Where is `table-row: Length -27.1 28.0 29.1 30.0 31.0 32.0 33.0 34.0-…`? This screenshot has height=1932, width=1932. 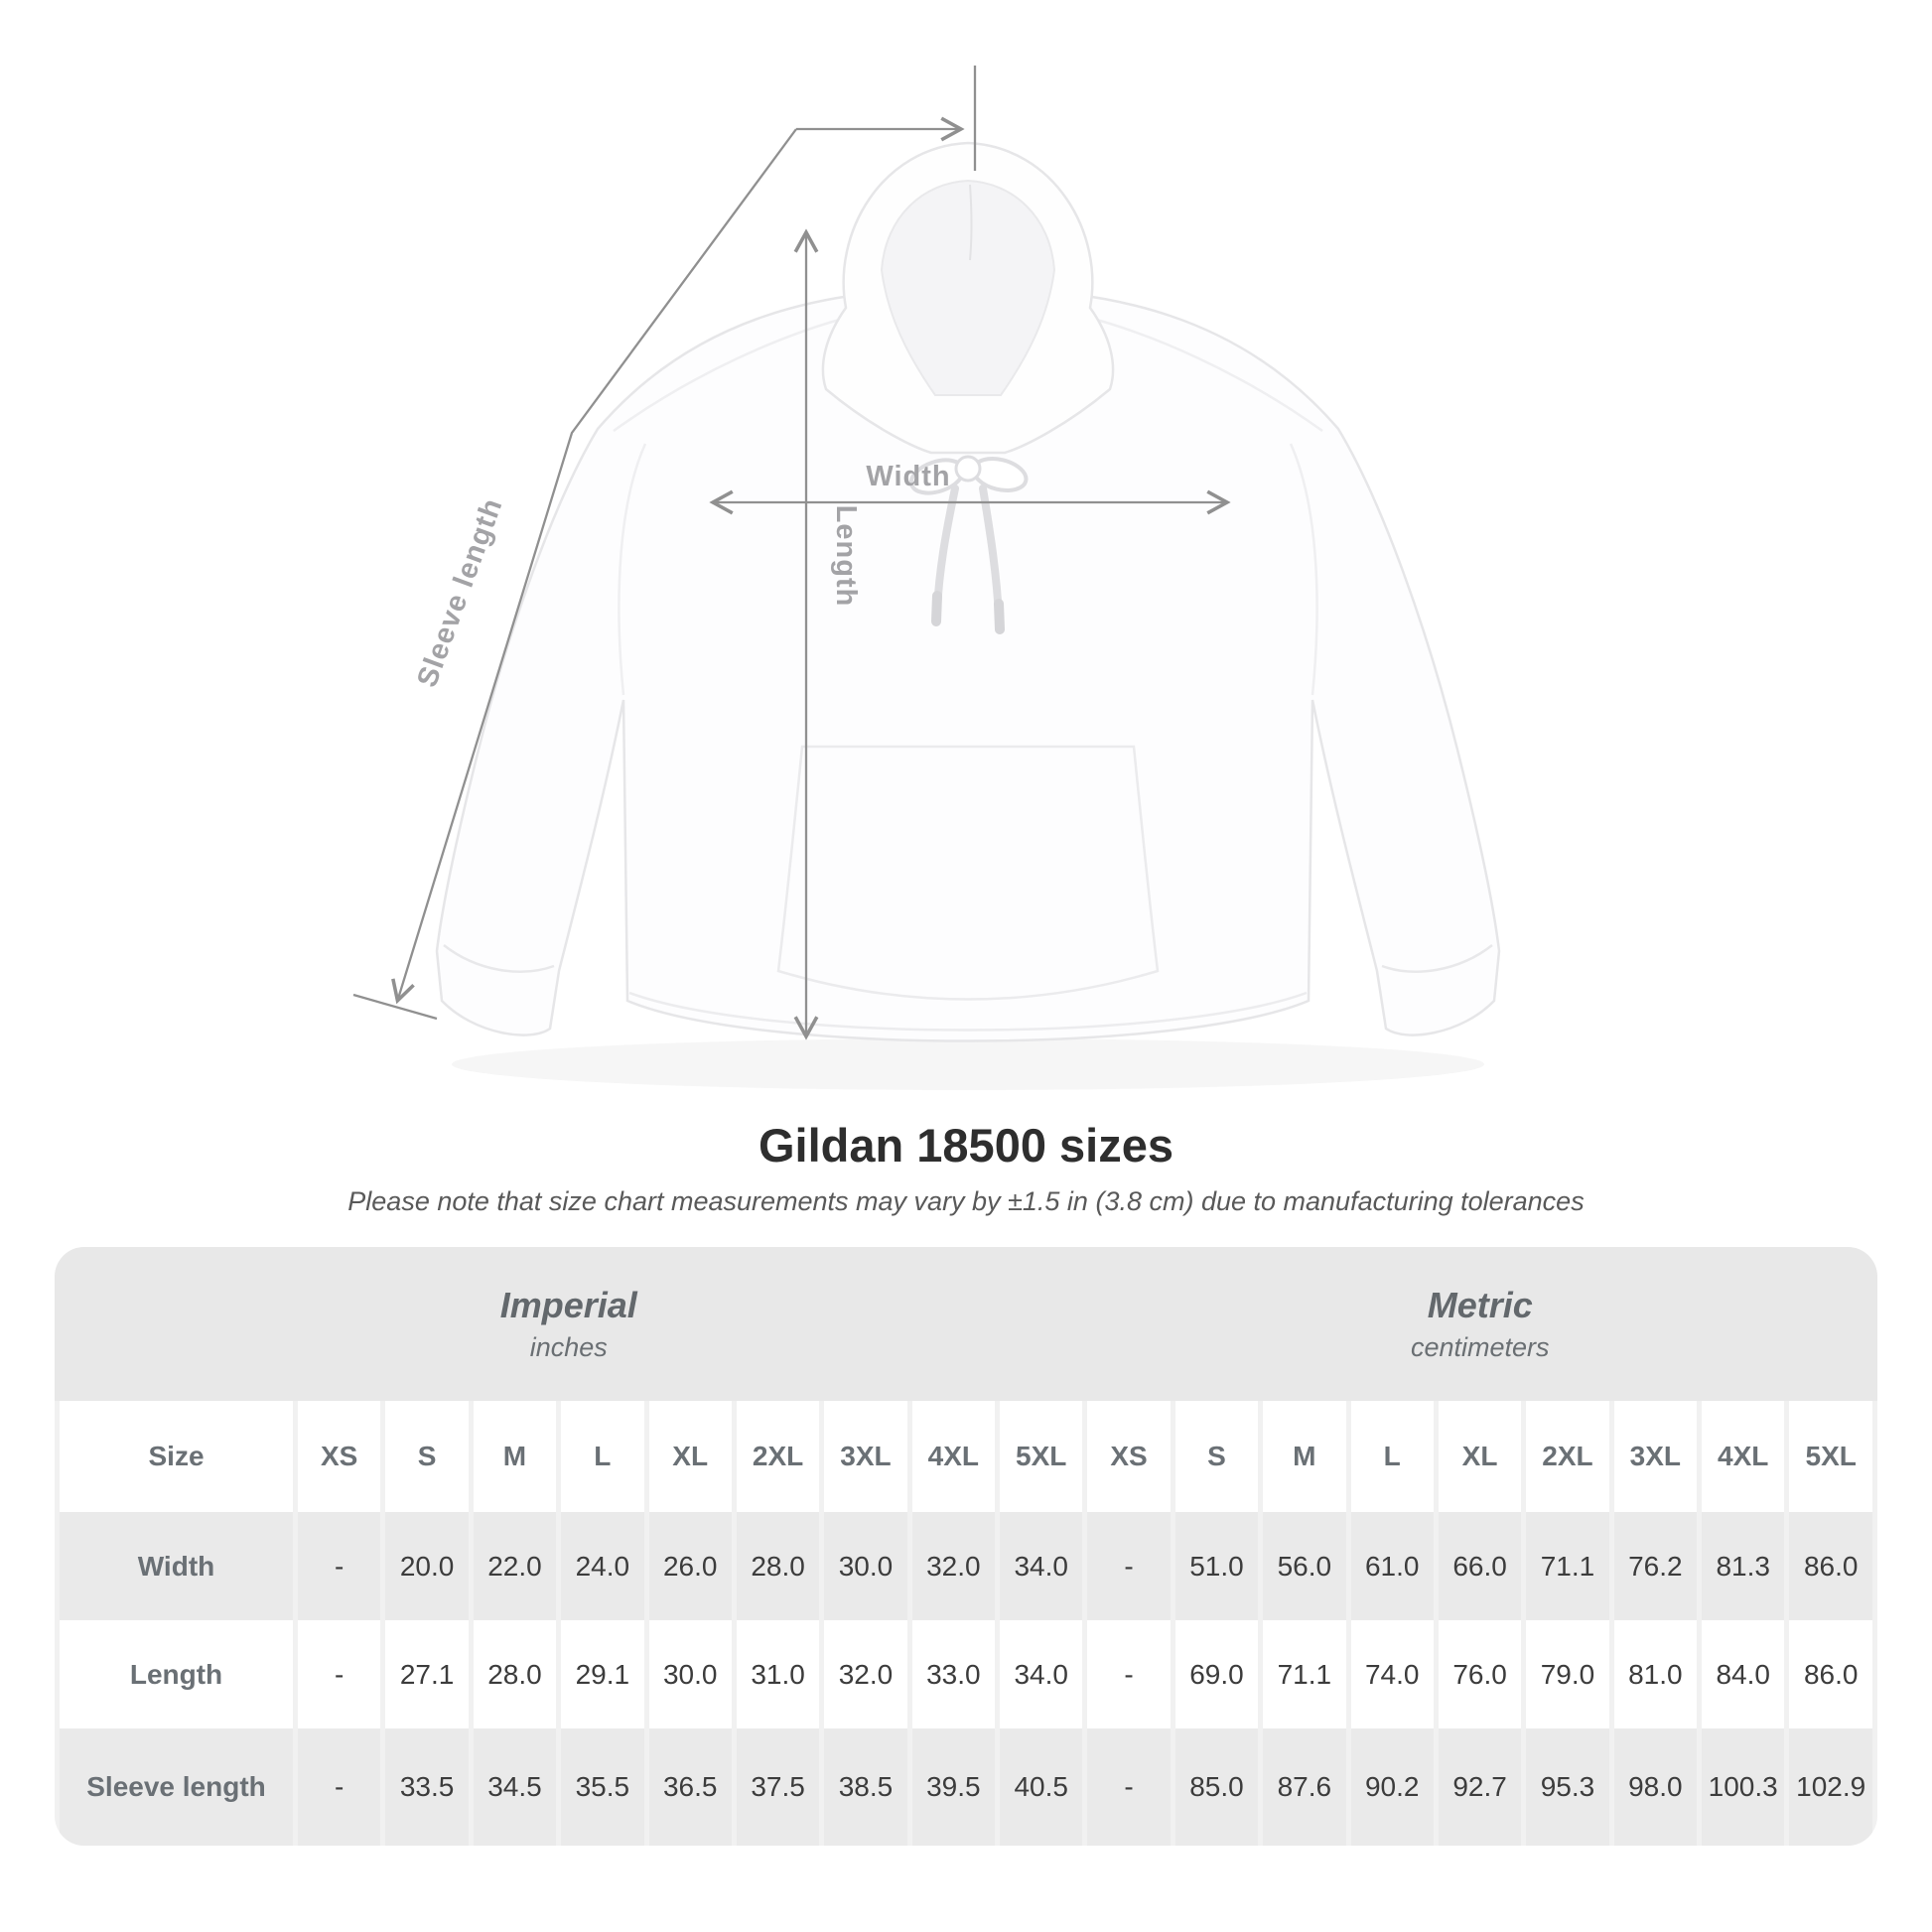 table-row: Length -27.1 28.0 29.1 30.0 31.0 32.0 33.0 34.0-… is located at coordinates (966, 1674).